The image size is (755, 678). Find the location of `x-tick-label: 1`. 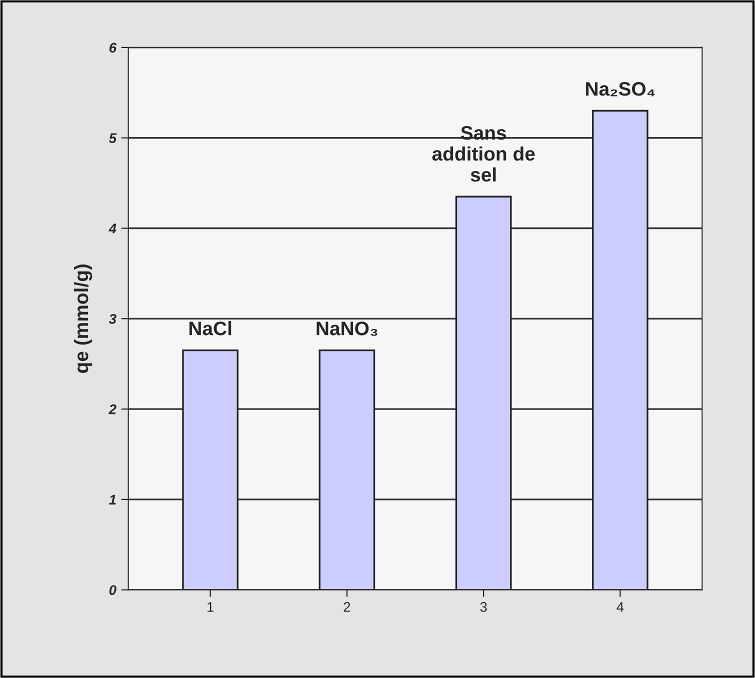

x-tick-label: 1 is located at coordinates (211, 607).